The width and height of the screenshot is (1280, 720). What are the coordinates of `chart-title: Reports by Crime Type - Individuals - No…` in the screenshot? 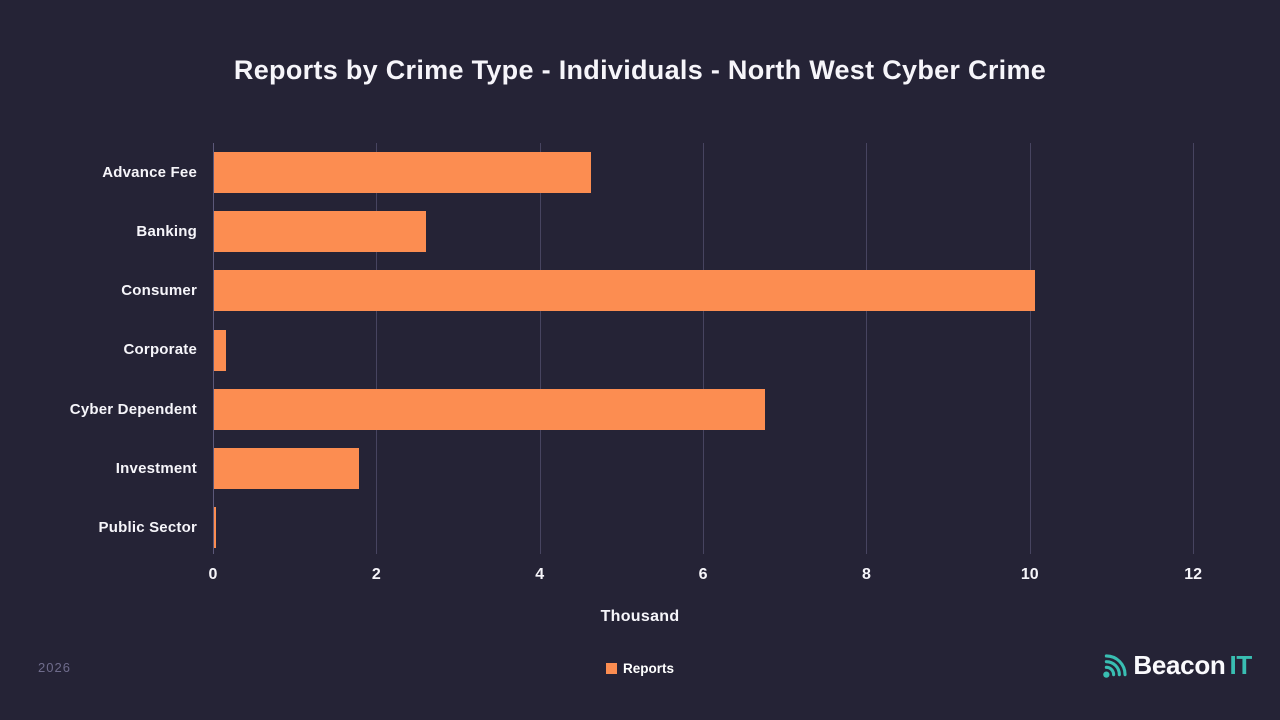 It's located at (640, 70).